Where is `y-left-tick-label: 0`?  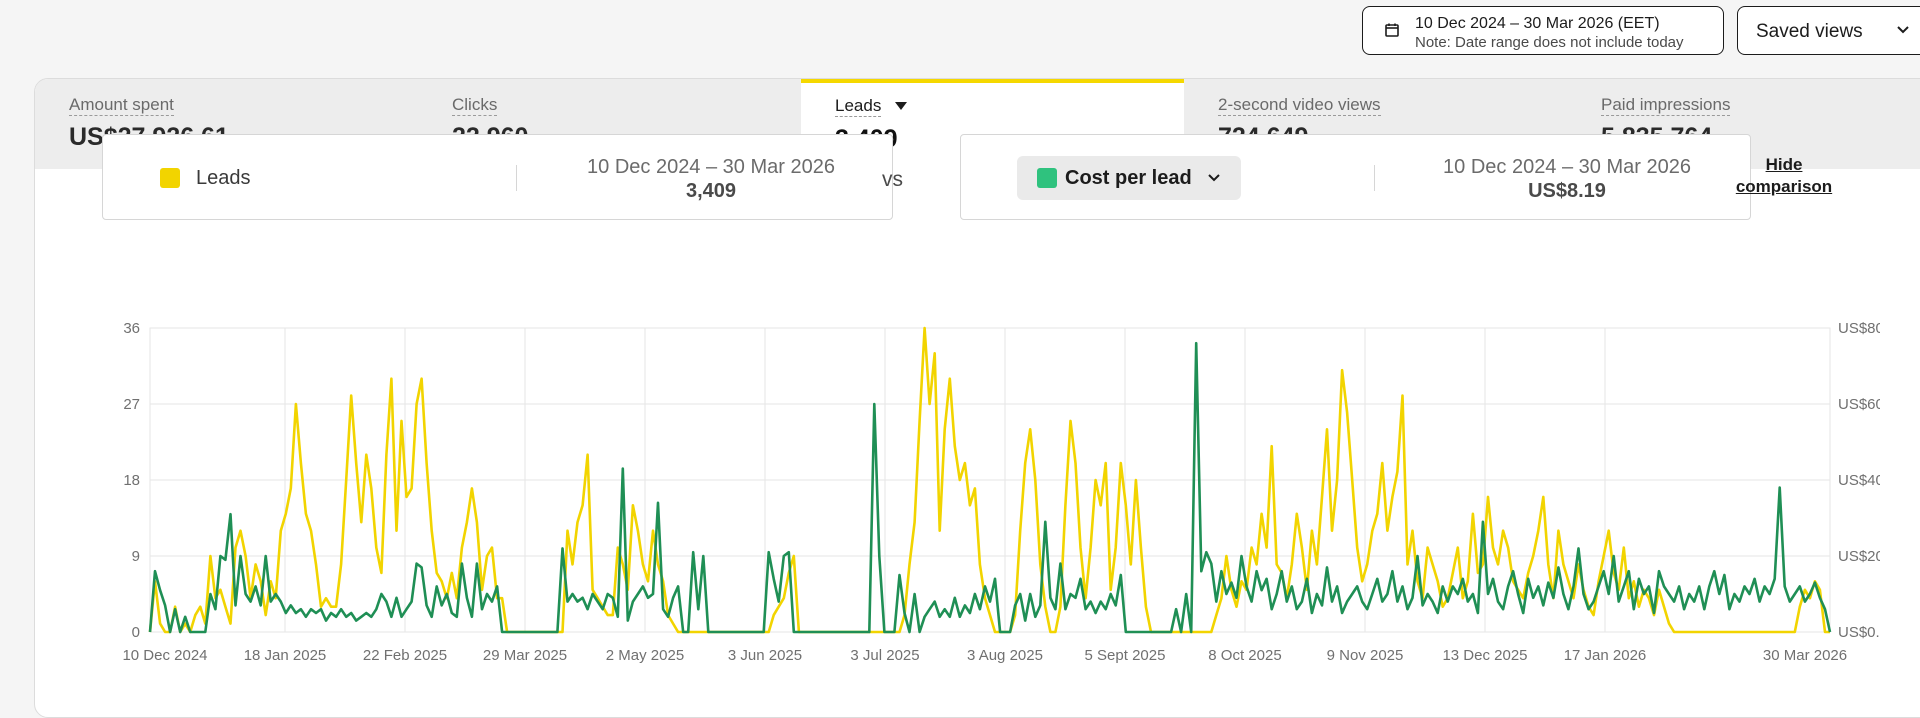
y-left-tick-label: 0 is located at coordinates (136, 632).